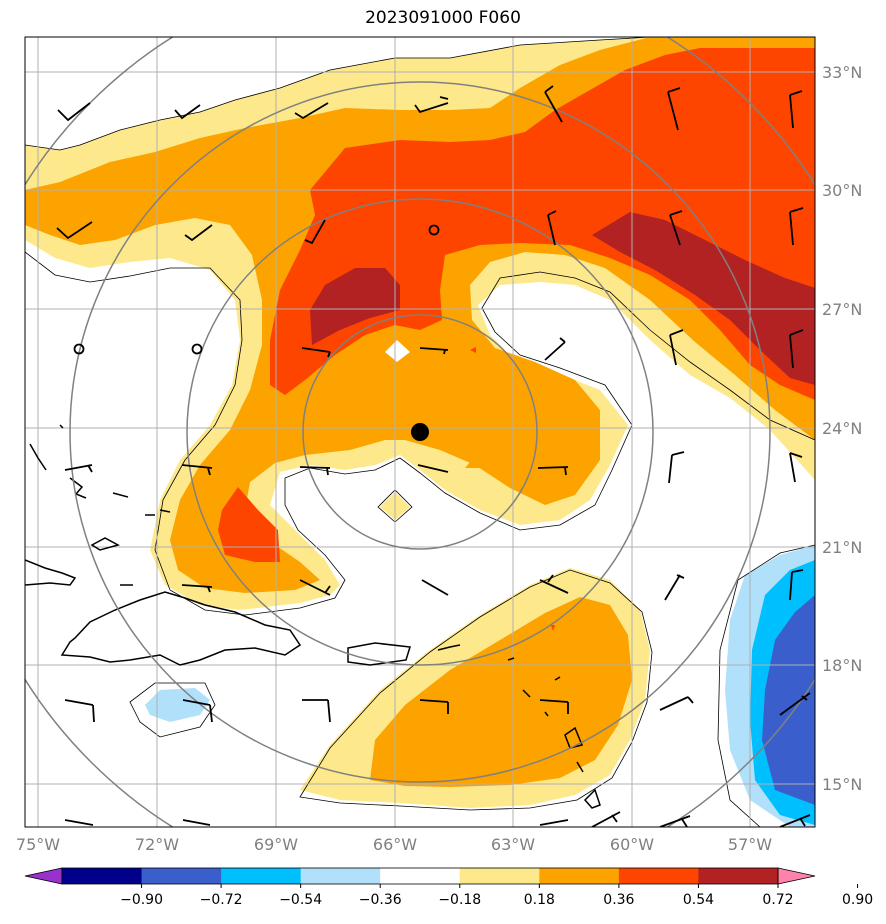  I want to click on lat-tick-label: 27°N, so click(842, 309).